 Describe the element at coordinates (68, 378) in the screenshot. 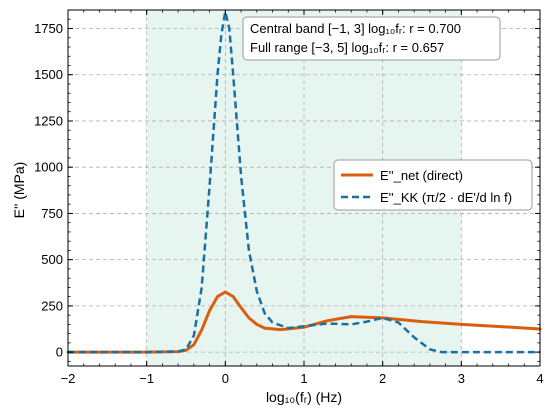

I see `x-tick-label: −2` at that location.